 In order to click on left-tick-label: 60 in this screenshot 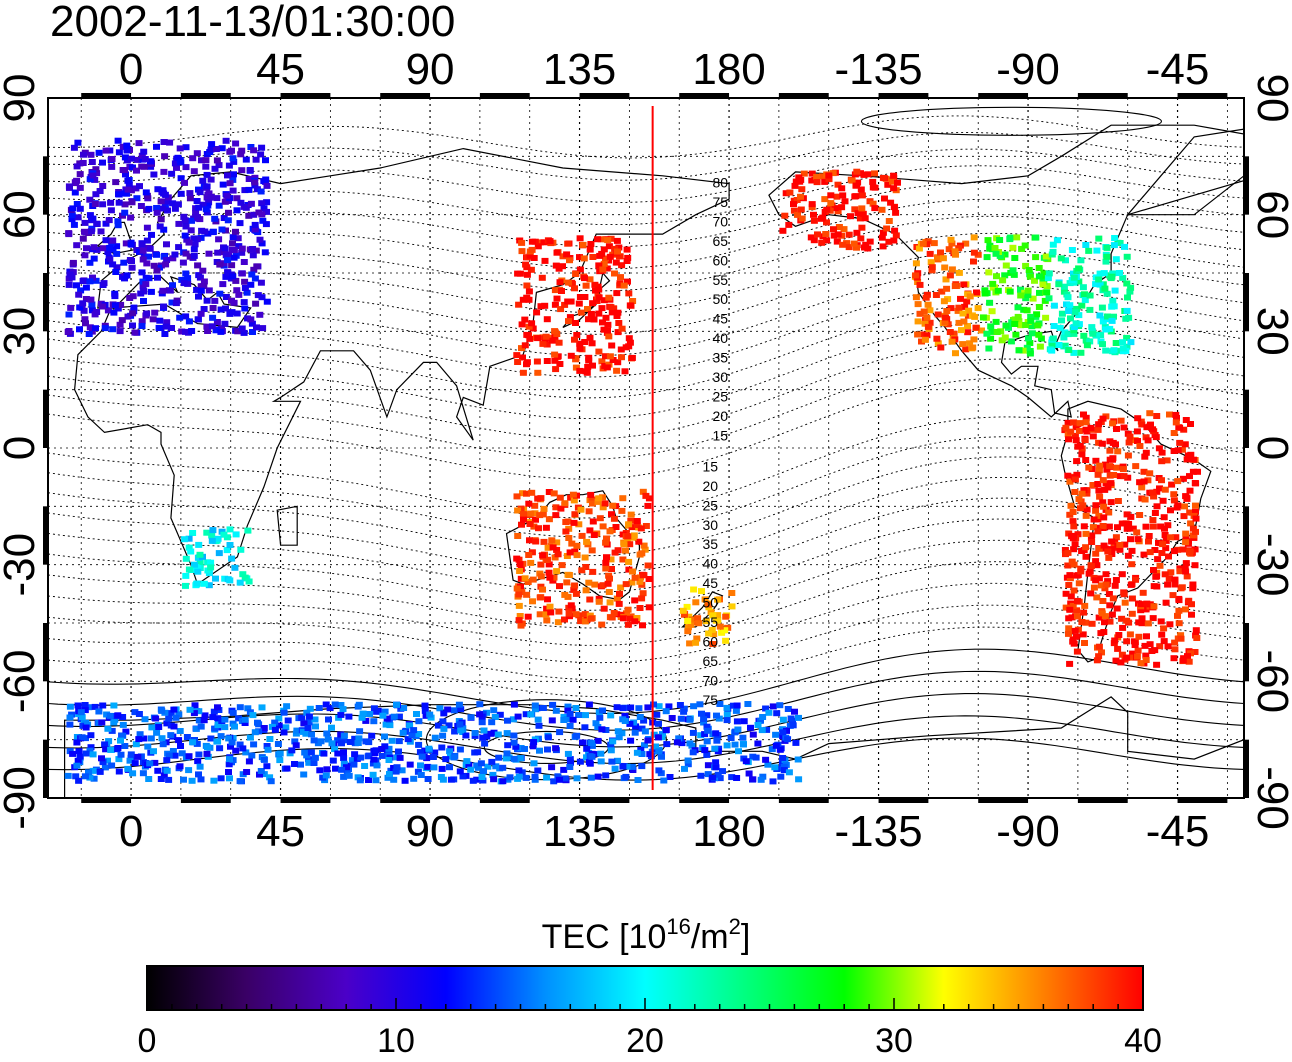, I will do `click(22, 214)`.